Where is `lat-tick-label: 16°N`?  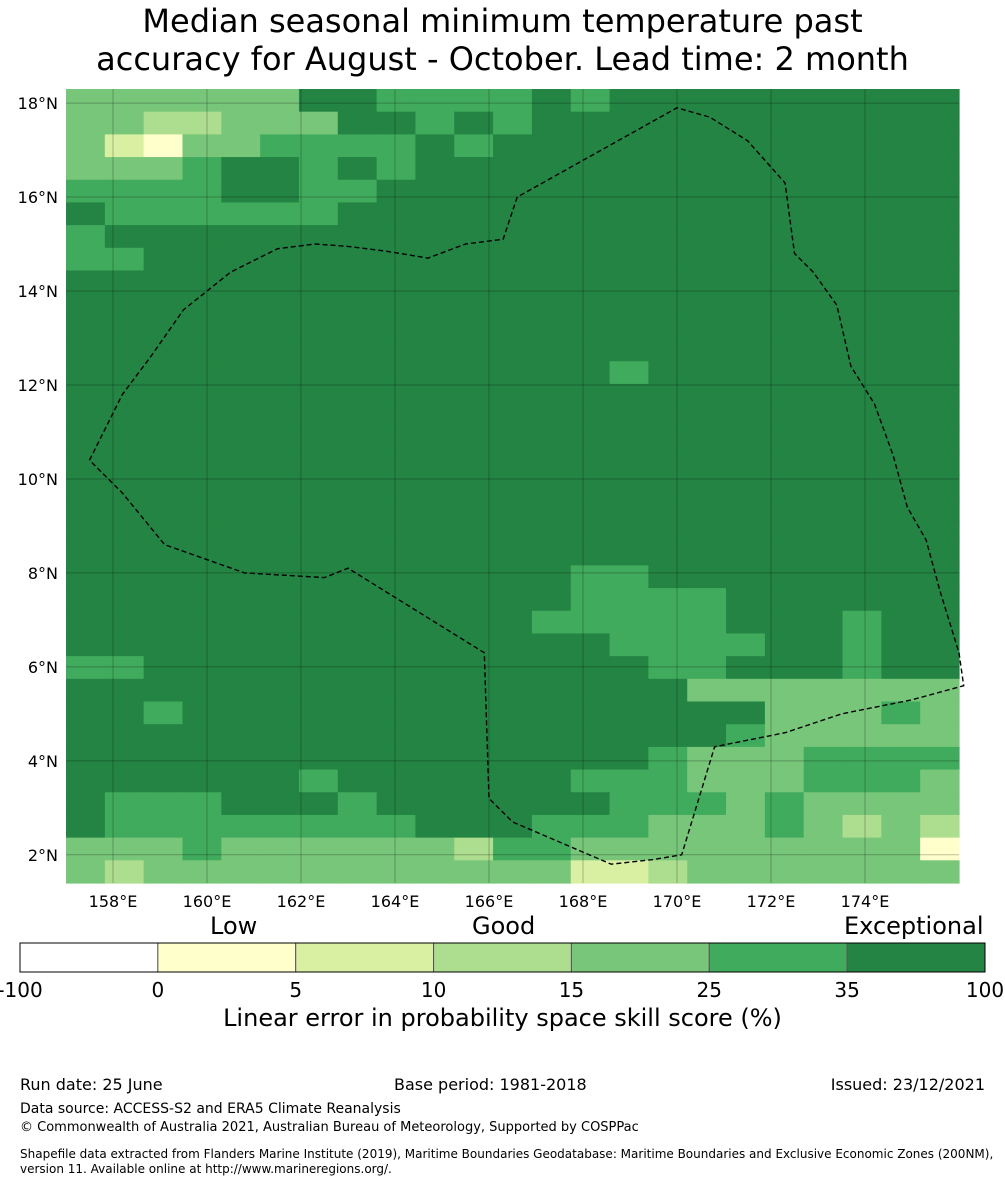
lat-tick-label: 16°N is located at coordinates (38, 197).